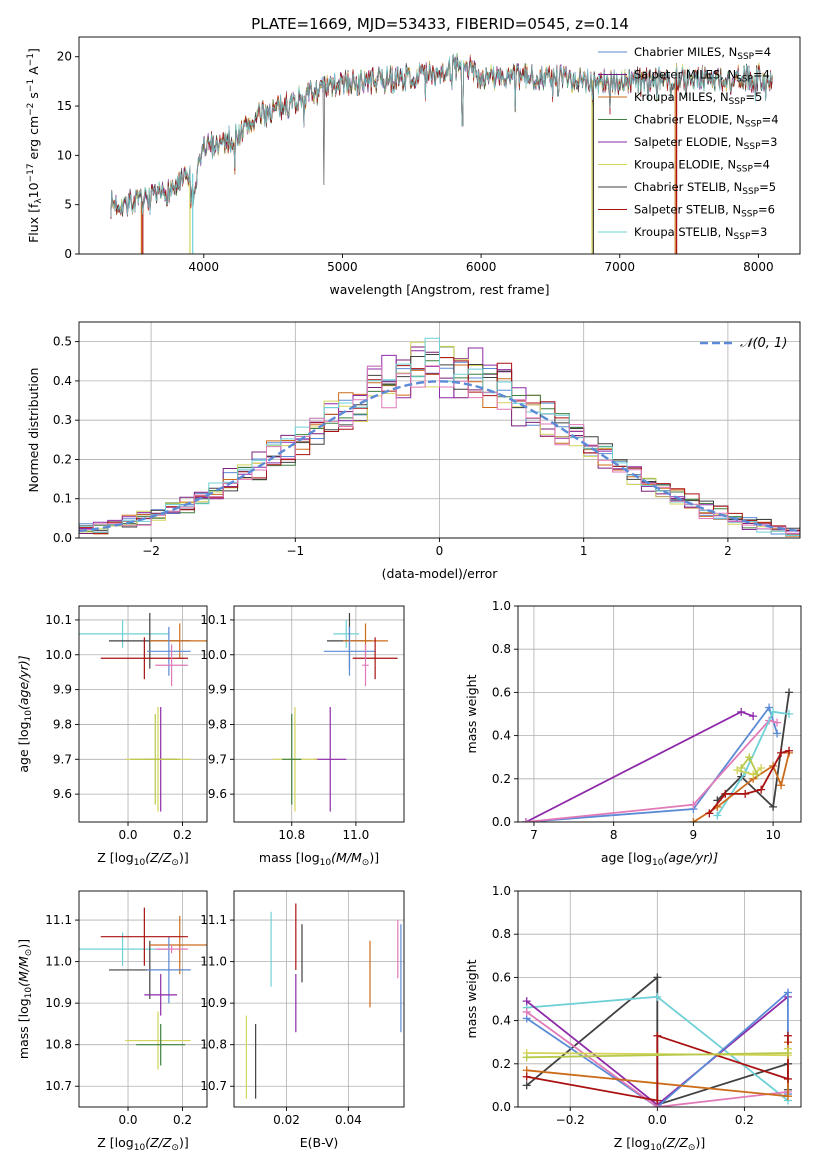 Image resolution: width=819 pixels, height=1170 pixels. Describe the element at coordinates (685, 52) in the screenshot. I see `label-part: Chabrier MILES, N` at that location.